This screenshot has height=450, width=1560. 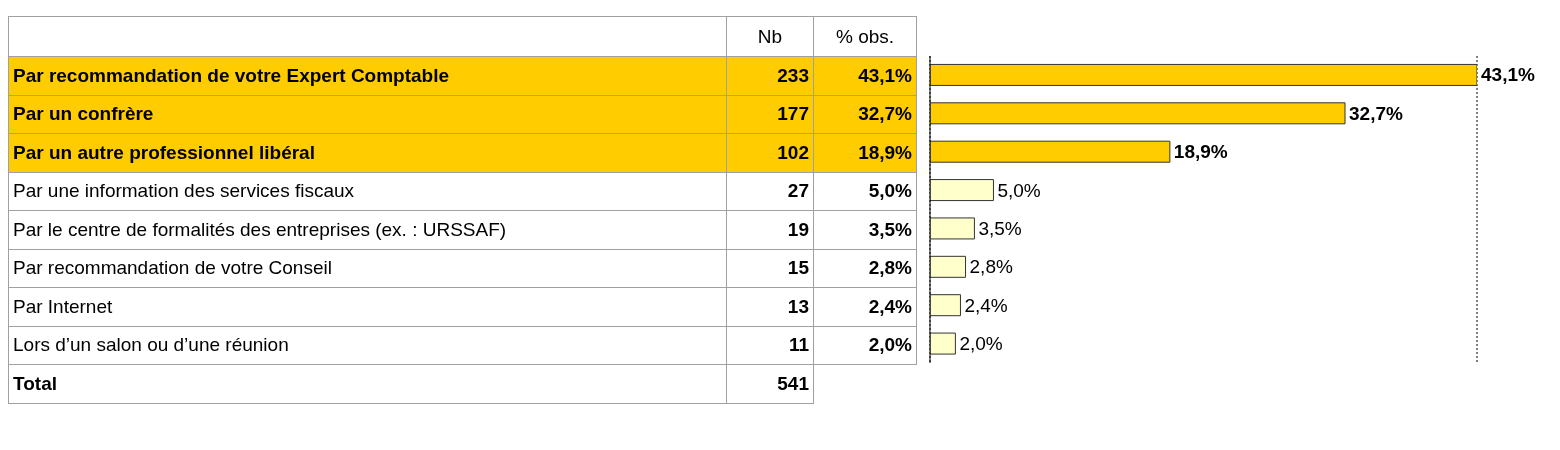 What do you see at coordinates (1200, 152) in the screenshot?
I see `text: 18,9%` at bounding box center [1200, 152].